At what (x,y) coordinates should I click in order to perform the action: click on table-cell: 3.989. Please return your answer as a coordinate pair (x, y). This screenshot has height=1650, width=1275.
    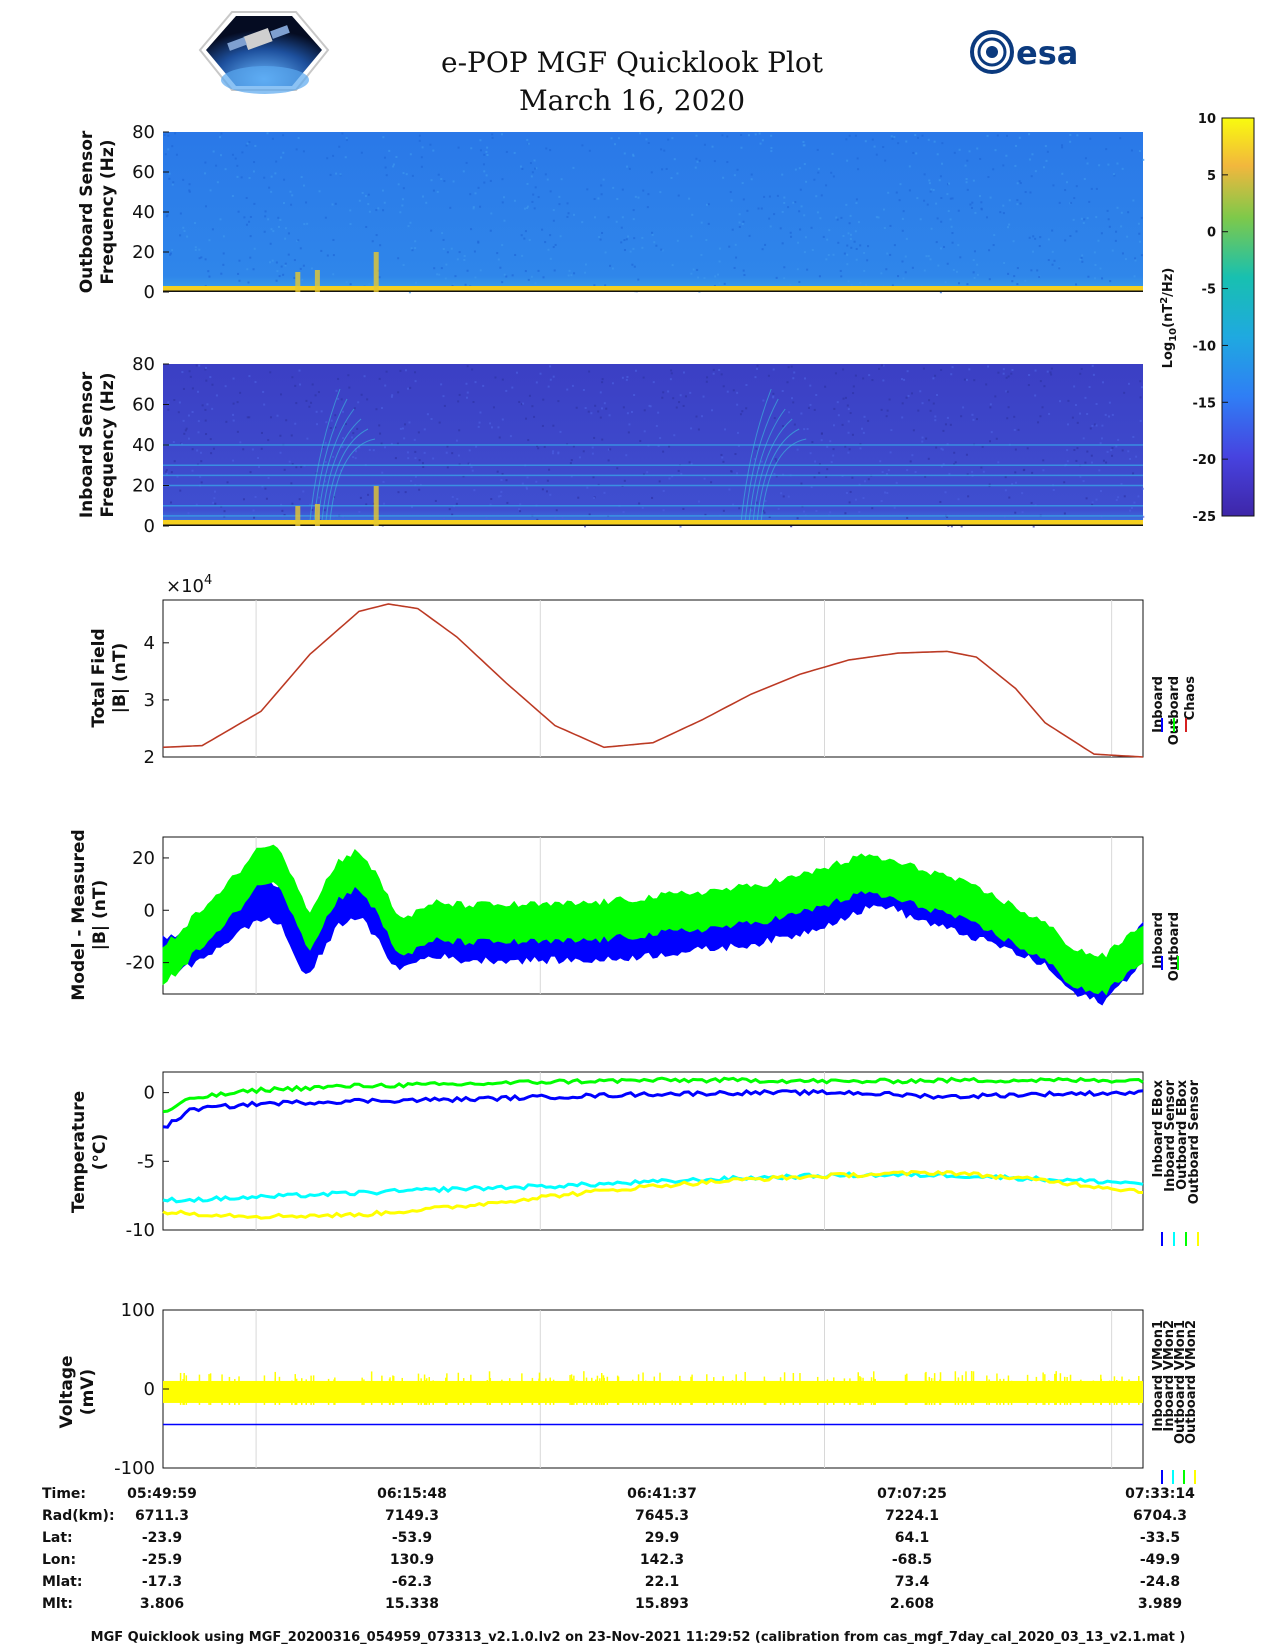
    Looking at the image, I should click on (1160, 1604).